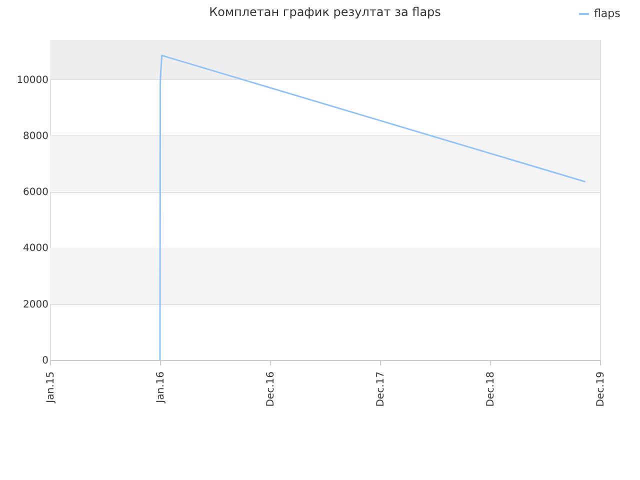 This screenshot has height=480, width=640. What do you see at coordinates (325, 12) in the screenshot?
I see `chart-title: Комплетан график резултат за flaps` at bounding box center [325, 12].